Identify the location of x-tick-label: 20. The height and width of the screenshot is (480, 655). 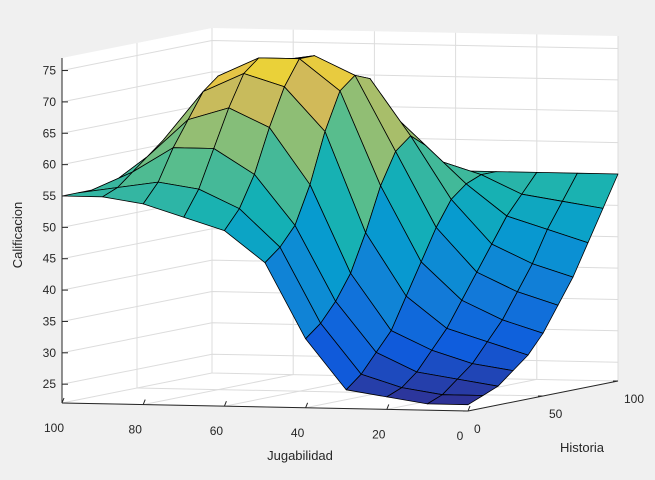
(379, 434).